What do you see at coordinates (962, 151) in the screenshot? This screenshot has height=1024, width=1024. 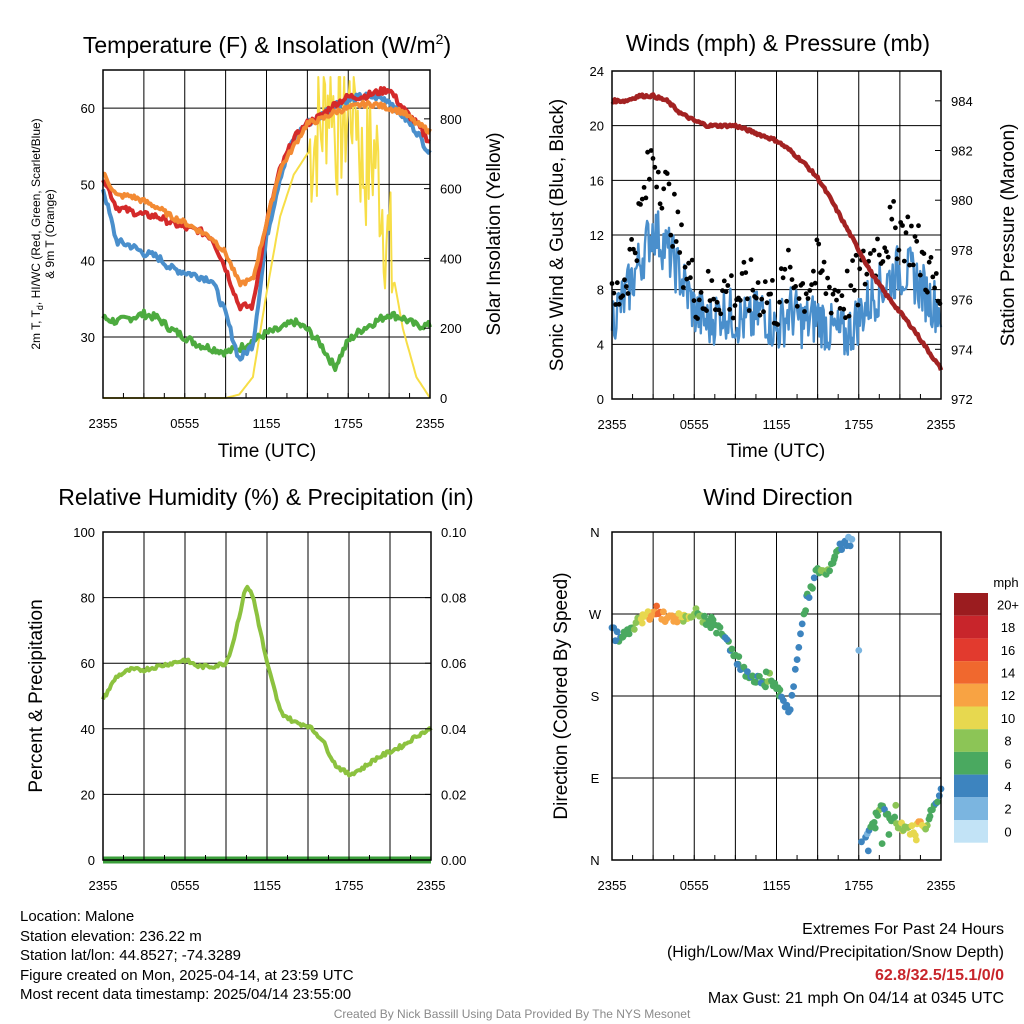 I see `y2-tick-label: 982` at bounding box center [962, 151].